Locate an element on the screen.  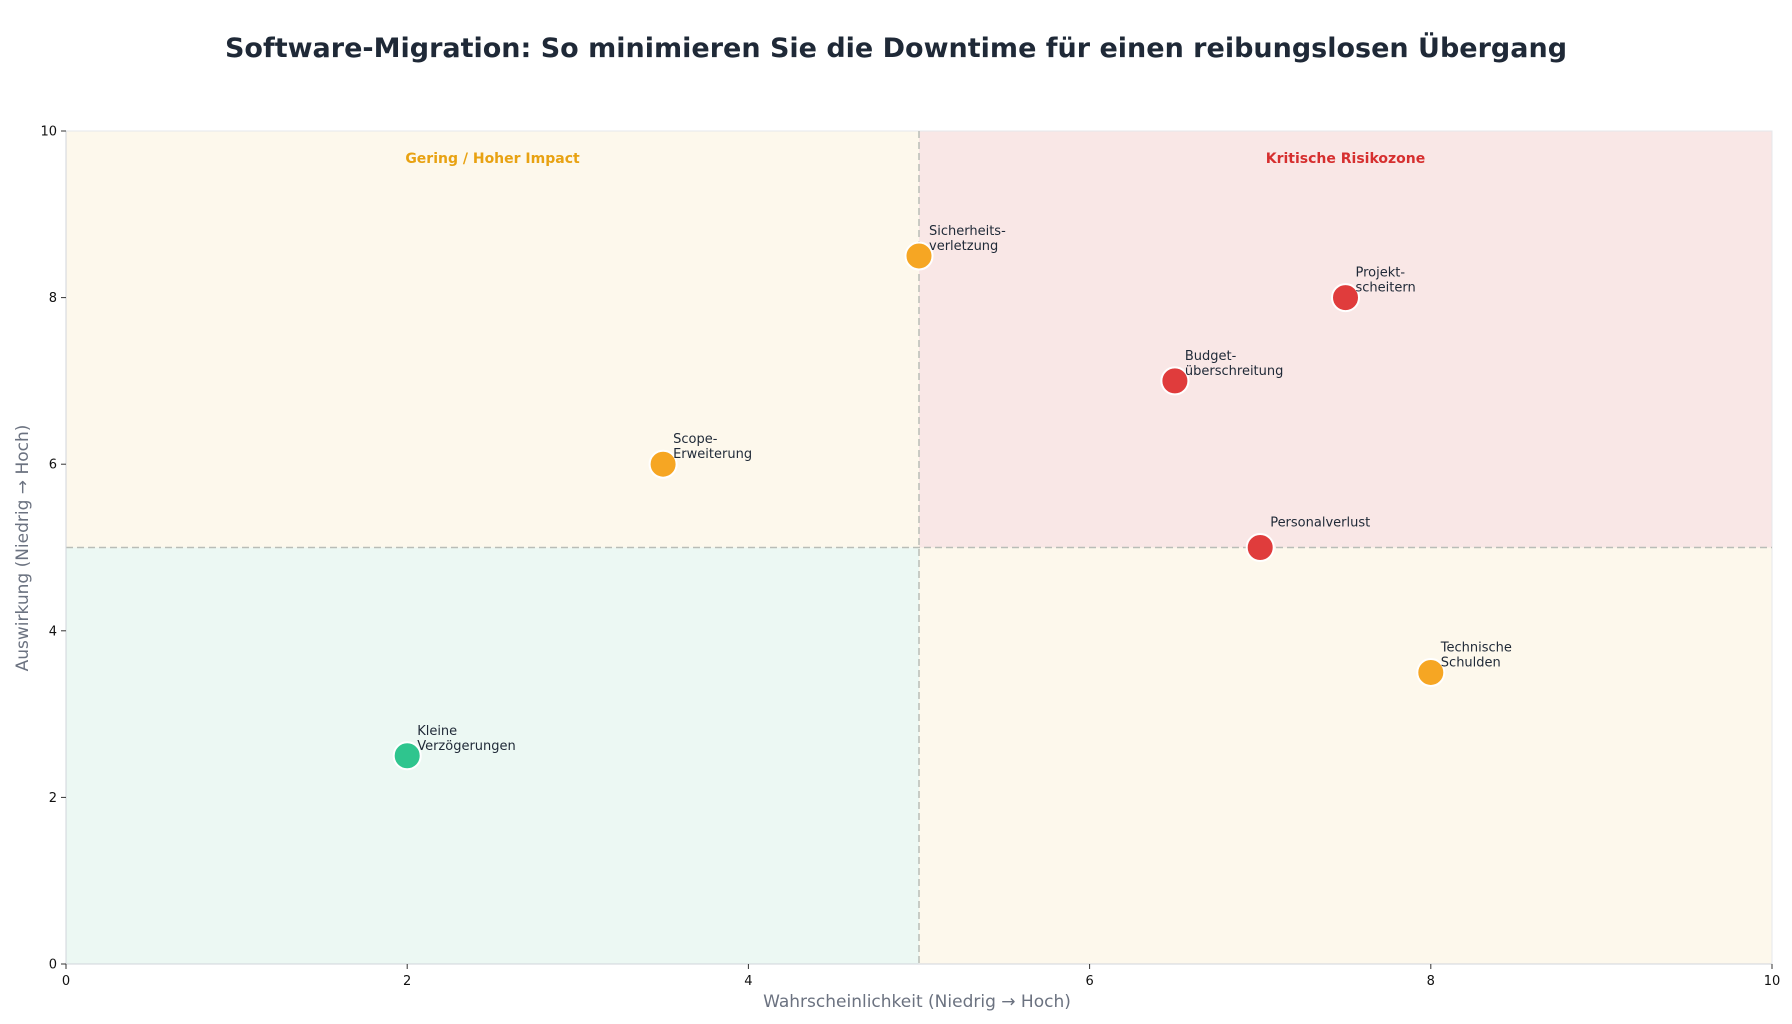
risk-point: Technische Schulden is located at coordinates (1464, 663).